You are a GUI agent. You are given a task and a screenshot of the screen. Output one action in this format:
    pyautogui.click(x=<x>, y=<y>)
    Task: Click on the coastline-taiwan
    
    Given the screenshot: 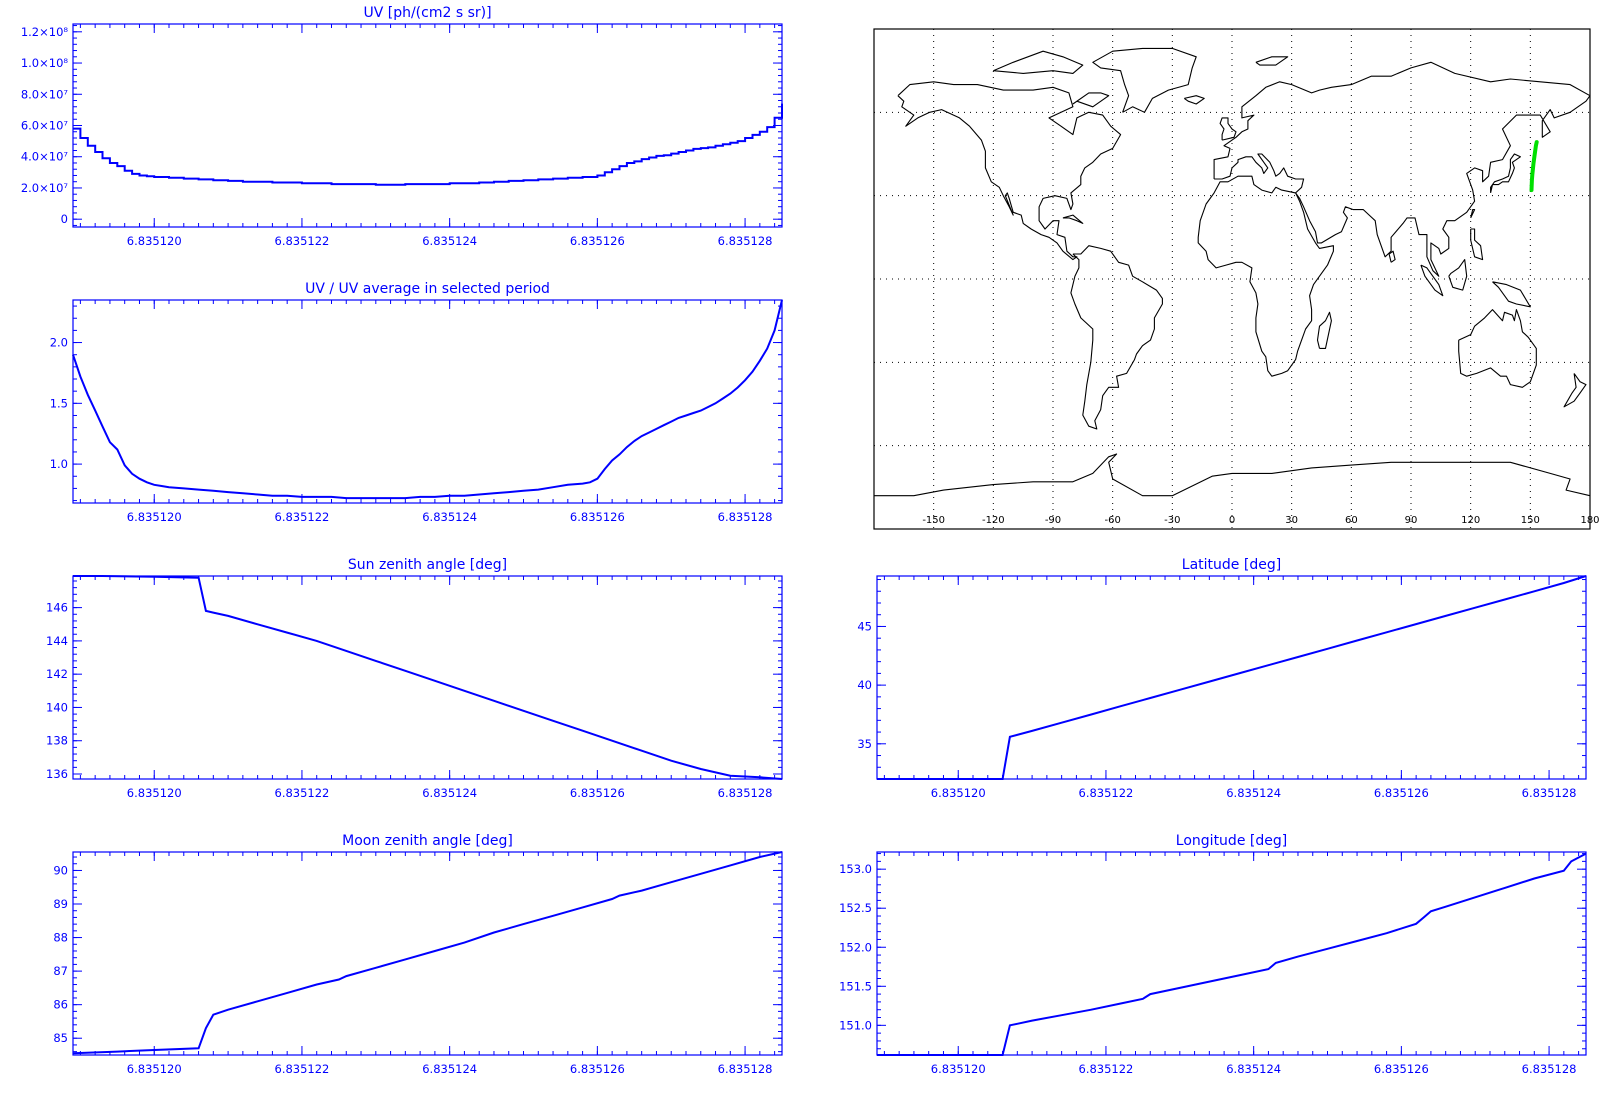 What is the action you would take?
    pyautogui.click(x=1473, y=214)
    